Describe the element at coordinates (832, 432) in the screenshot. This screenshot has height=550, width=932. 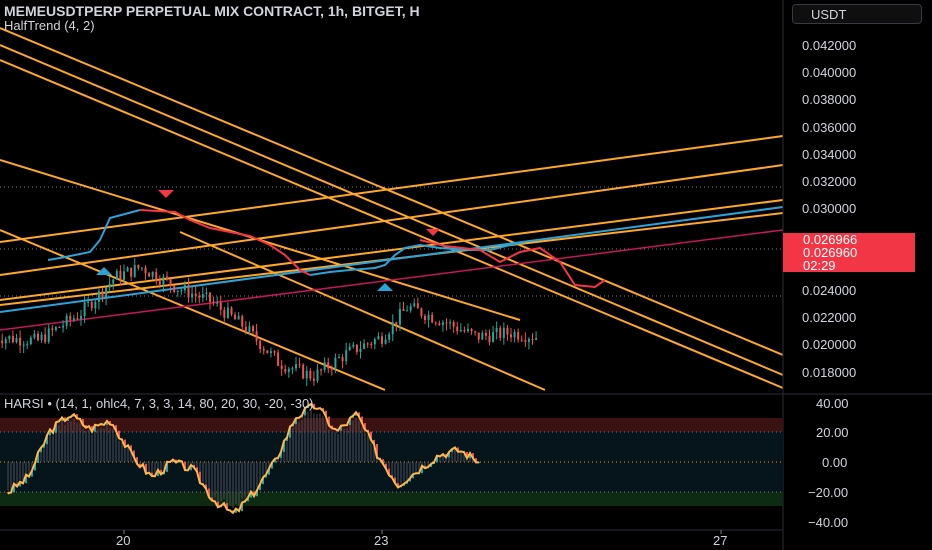
I see `harsi-axis-20: 20.00` at that location.